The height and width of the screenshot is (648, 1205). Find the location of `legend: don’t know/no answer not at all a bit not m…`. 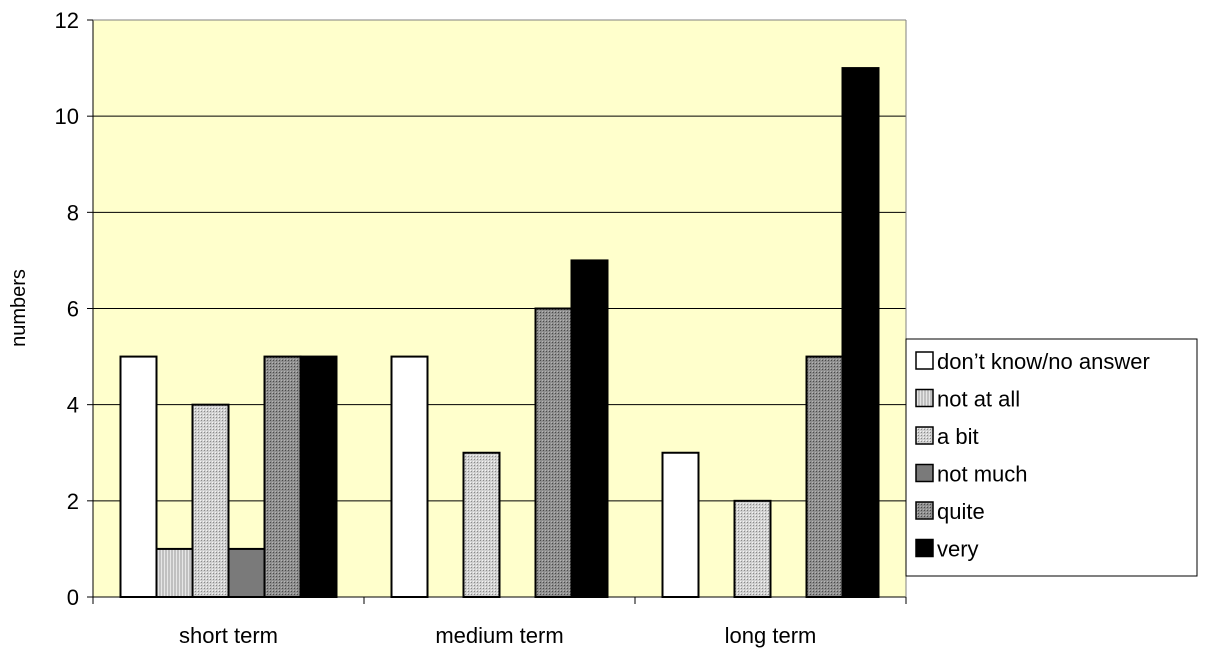

legend: don’t know/no answer not at all a bit not m… is located at coordinates (1051, 457).